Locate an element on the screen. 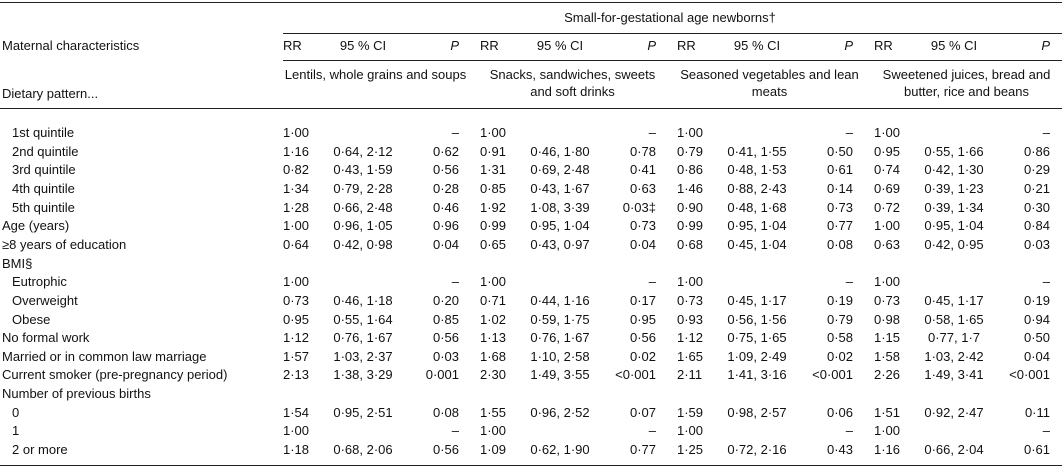  cell: 1·49, 3·41 is located at coordinates (954, 375).